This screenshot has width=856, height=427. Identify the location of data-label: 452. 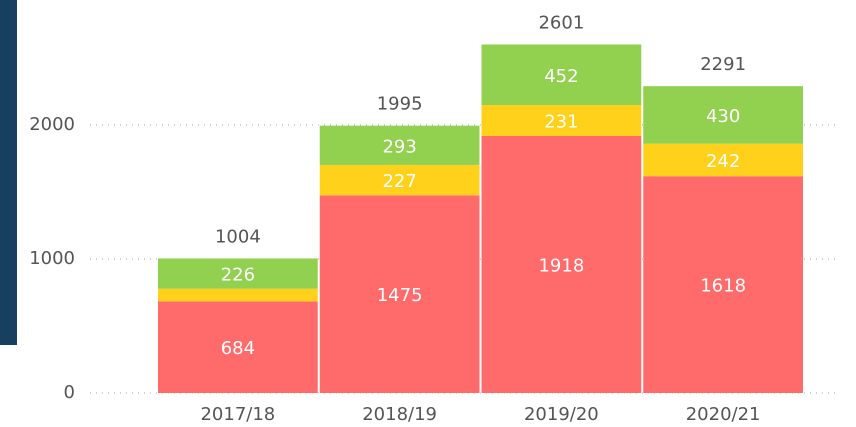
(561, 76).